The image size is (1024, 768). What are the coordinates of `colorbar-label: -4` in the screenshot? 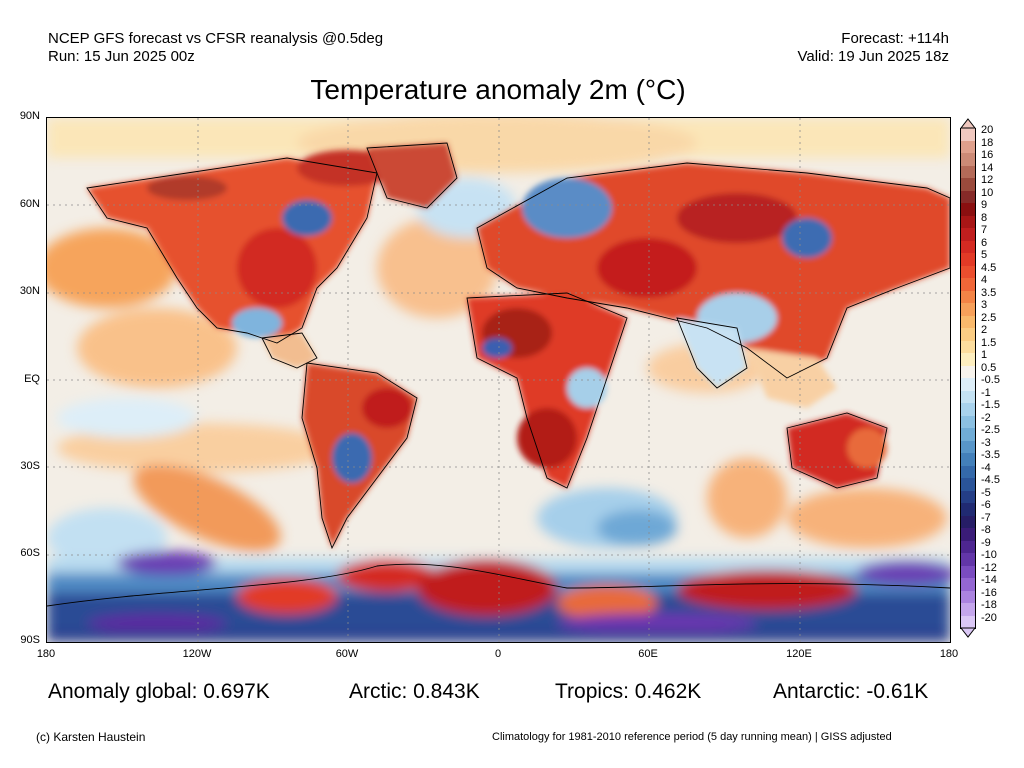 It's located at (986, 467).